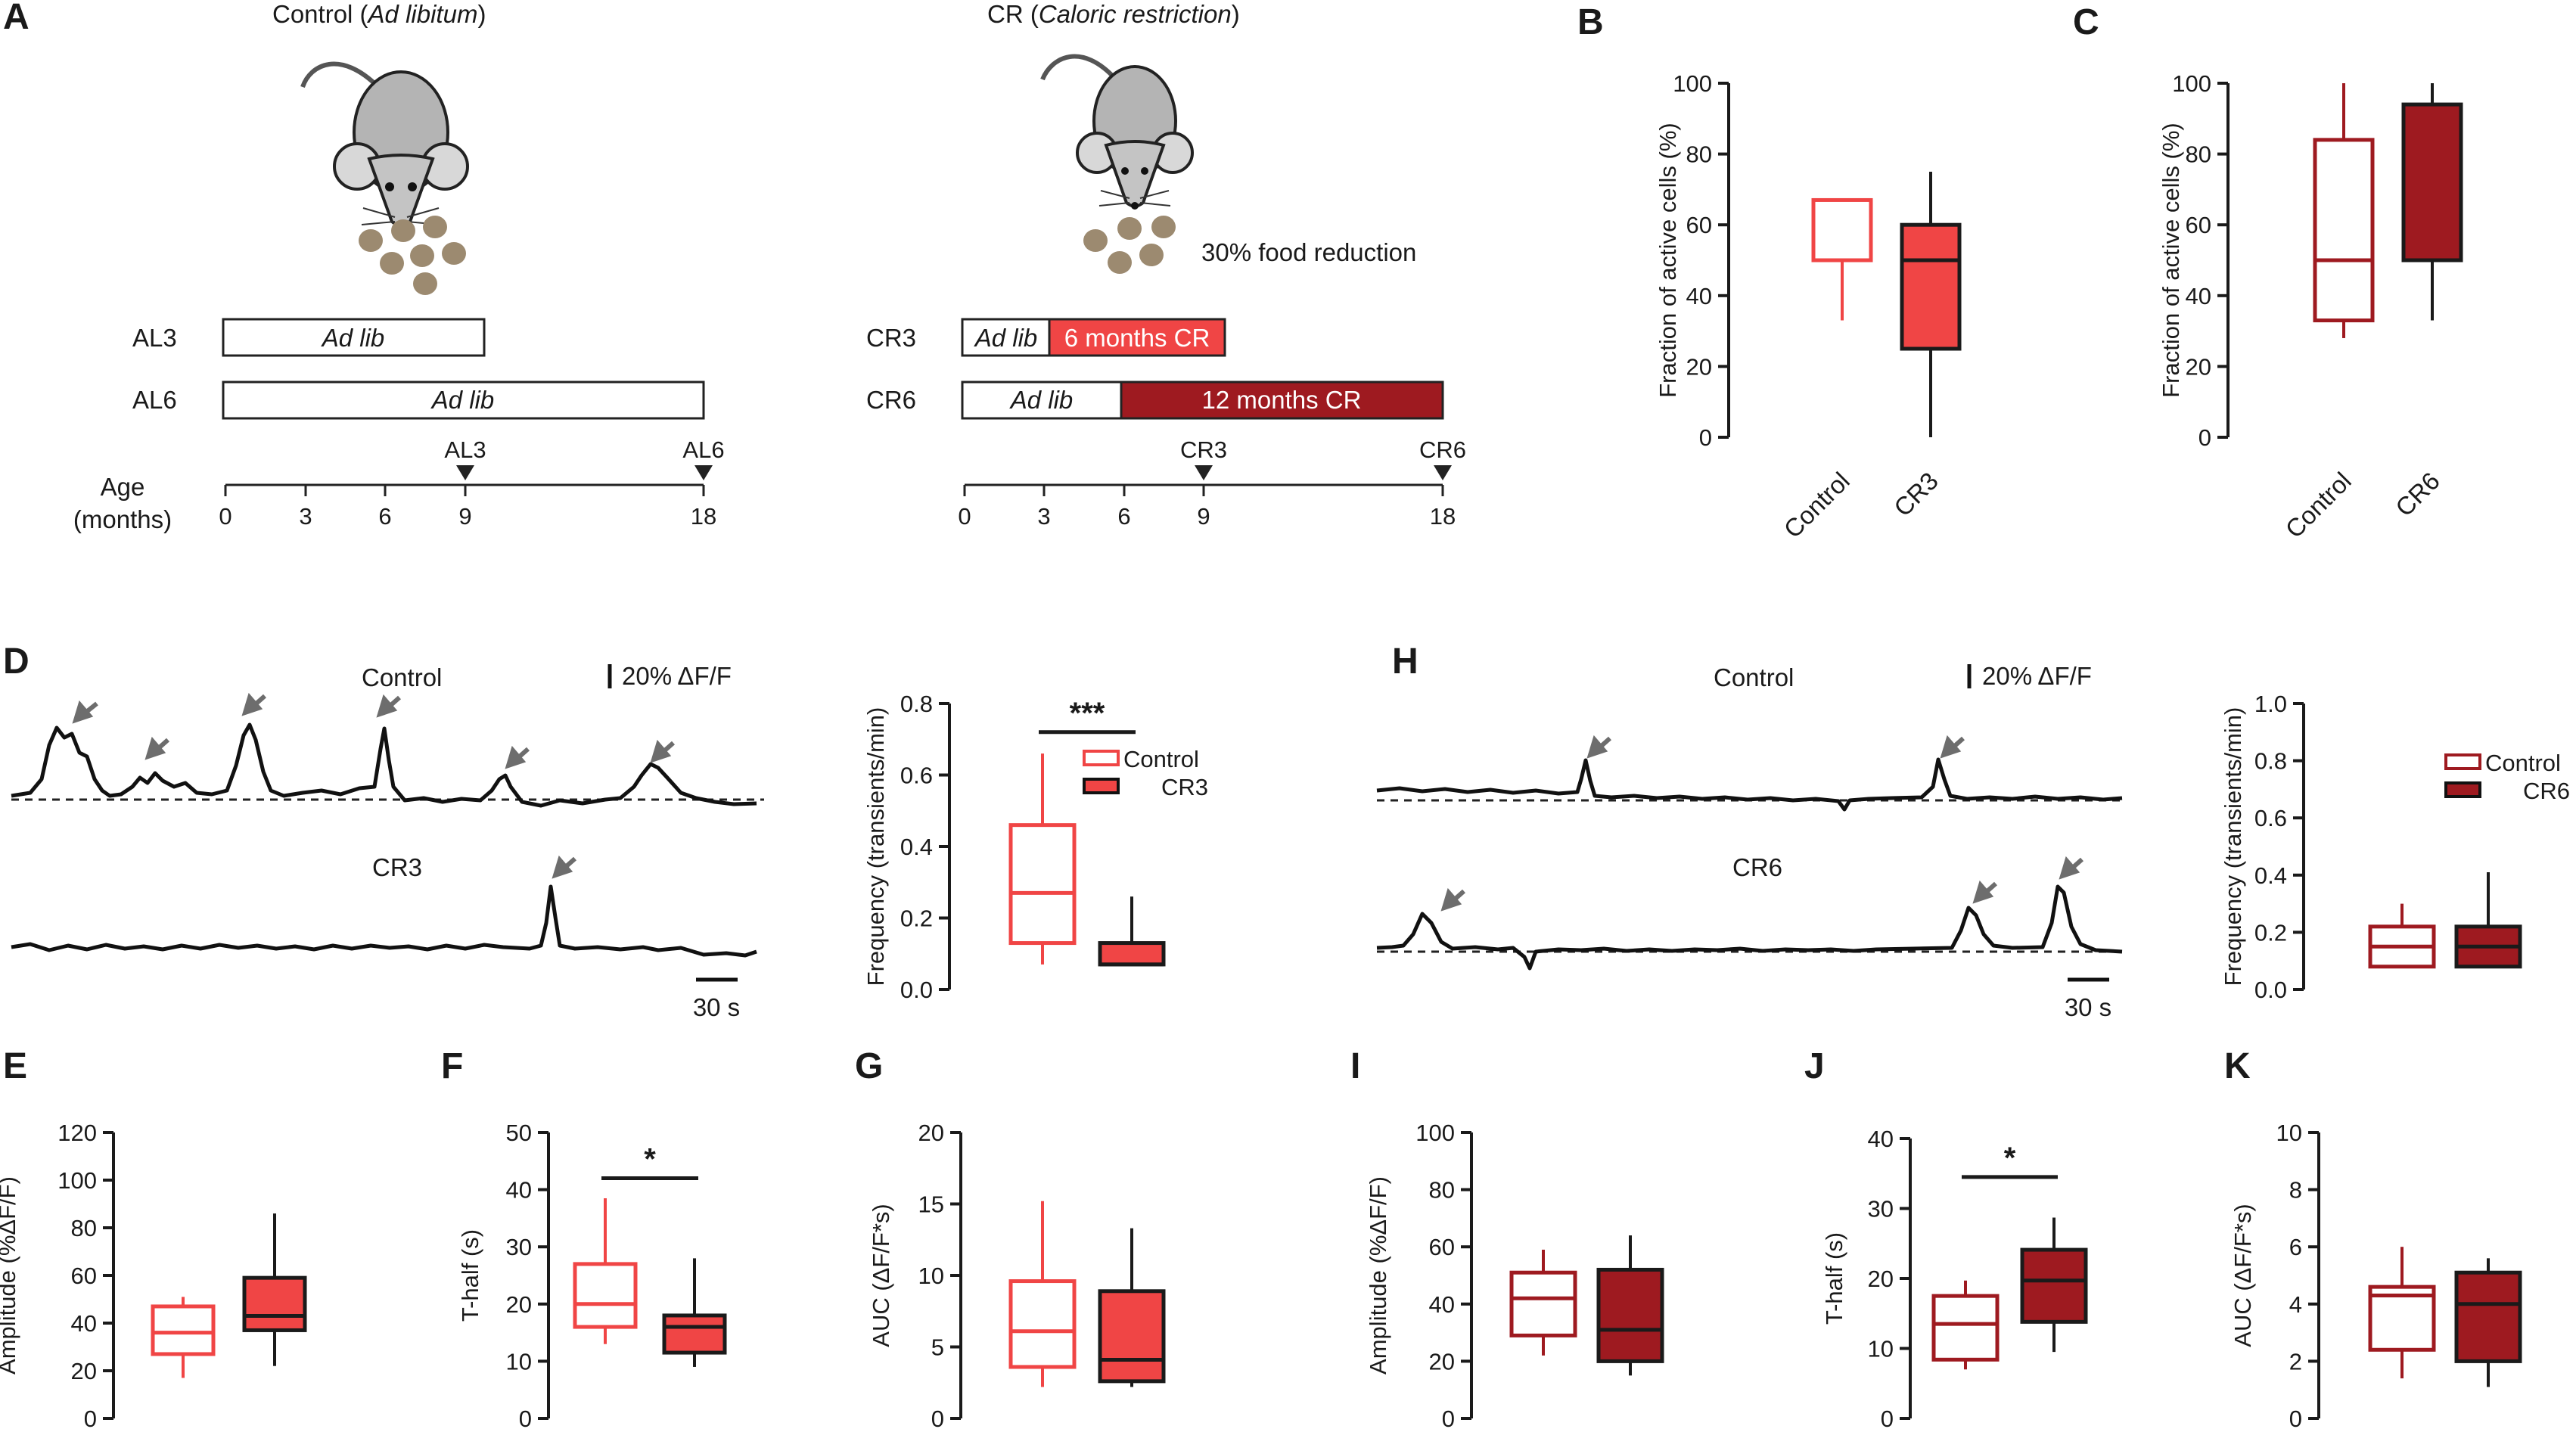  I want to click on row-label-al3: AL3, so click(154, 338).